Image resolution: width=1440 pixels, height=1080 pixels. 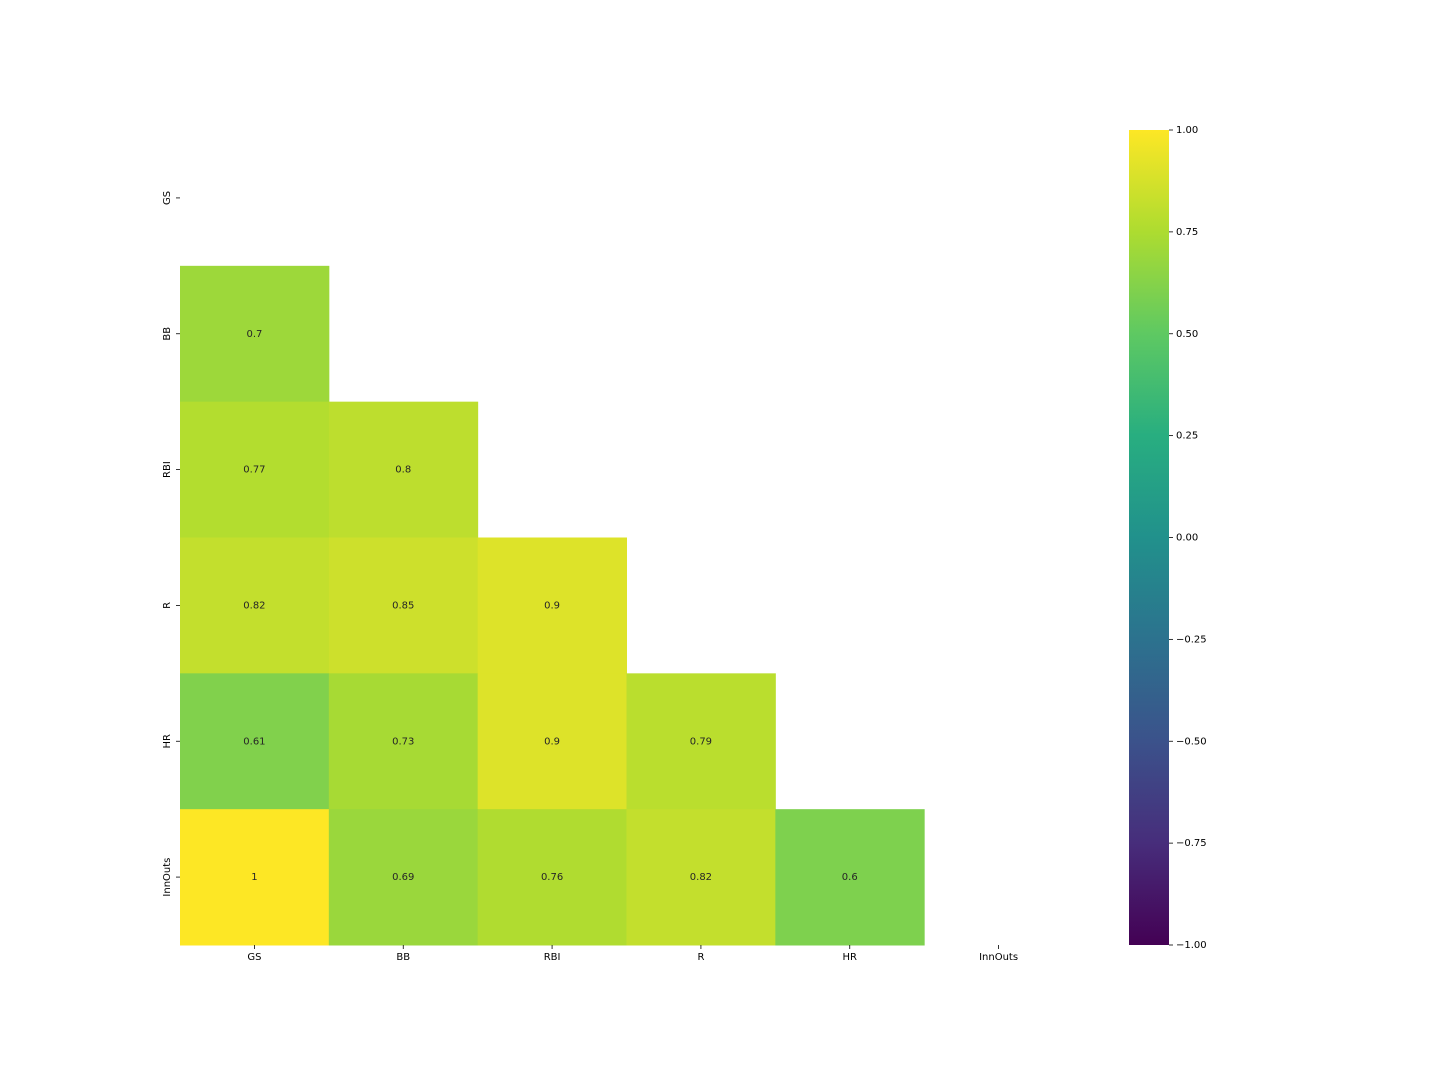 I want to click on cell-label: 0.77, so click(x=254, y=470).